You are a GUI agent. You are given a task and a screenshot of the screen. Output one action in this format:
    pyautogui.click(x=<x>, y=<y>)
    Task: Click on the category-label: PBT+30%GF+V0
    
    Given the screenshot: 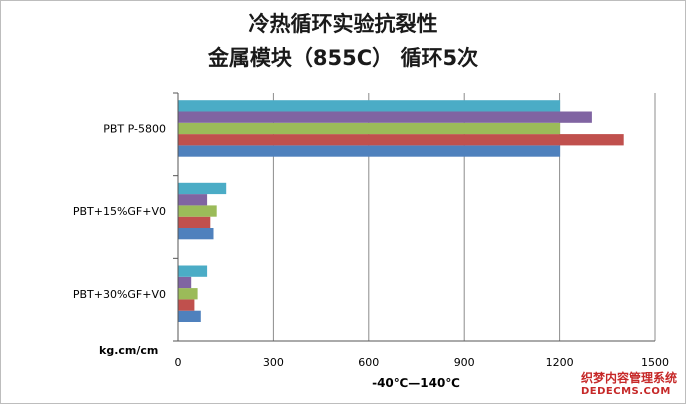 What is the action you would take?
    pyautogui.click(x=119, y=294)
    